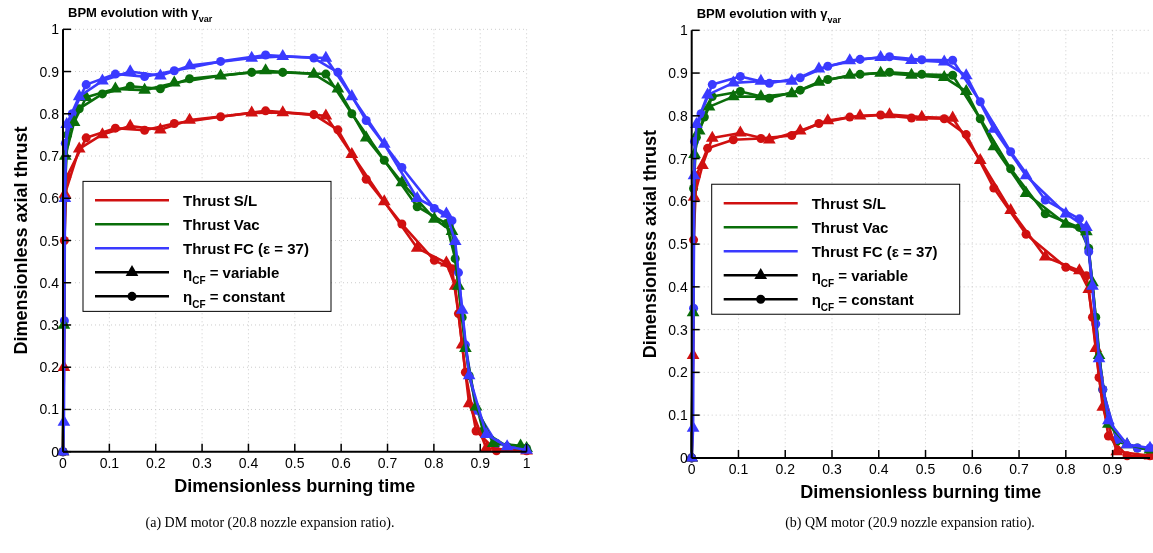 Image resolution: width=1153 pixels, height=553 pixels. What do you see at coordinates (55, 451) in the screenshot?
I see `y-tick-label: 0` at bounding box center [55, 451].